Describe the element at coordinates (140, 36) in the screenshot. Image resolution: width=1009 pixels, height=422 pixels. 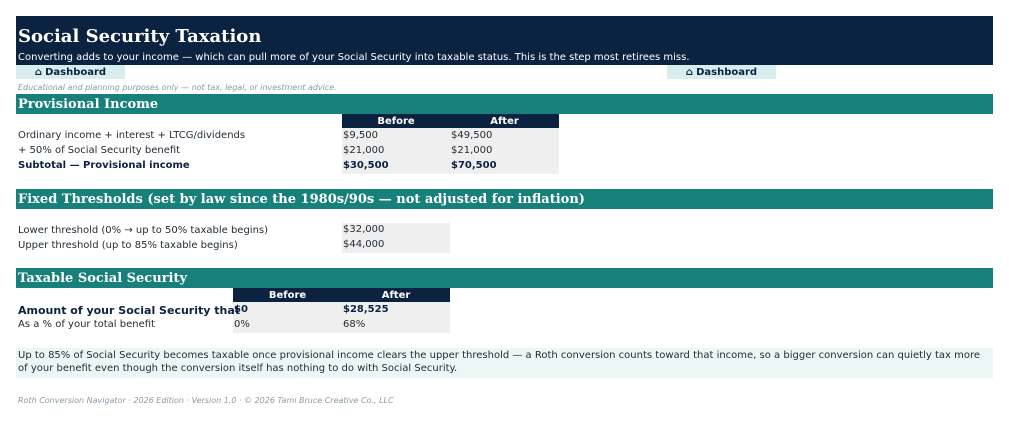
I see `page-title: Social Security Taxation` at that location.